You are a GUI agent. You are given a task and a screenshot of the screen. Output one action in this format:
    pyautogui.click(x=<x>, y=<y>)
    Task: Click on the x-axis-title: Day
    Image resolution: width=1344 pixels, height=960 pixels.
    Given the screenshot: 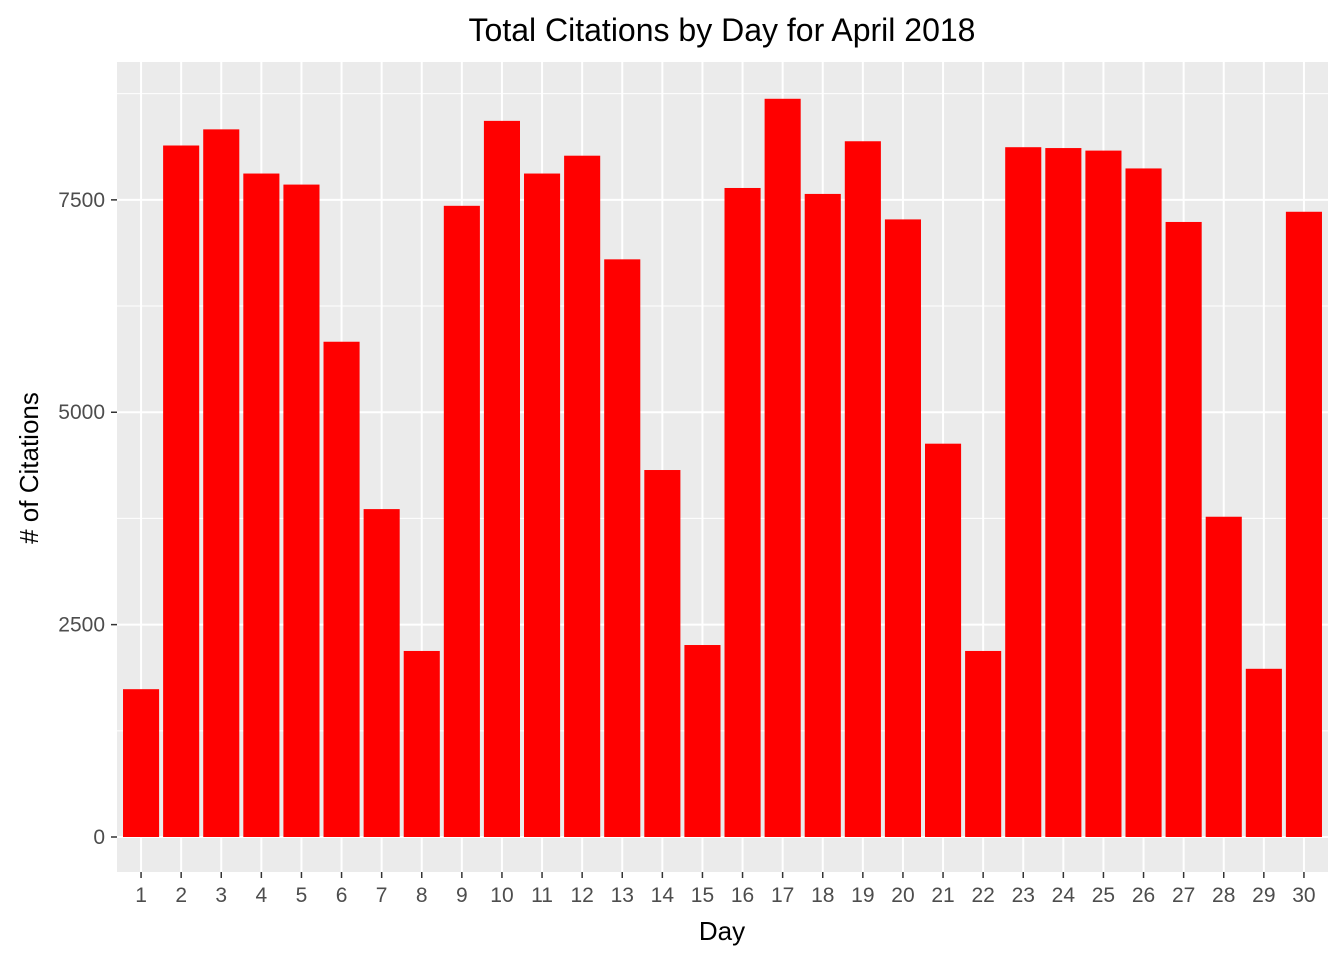 What is the action you would take?
    pyautogui.click(x=722, y=931)
    